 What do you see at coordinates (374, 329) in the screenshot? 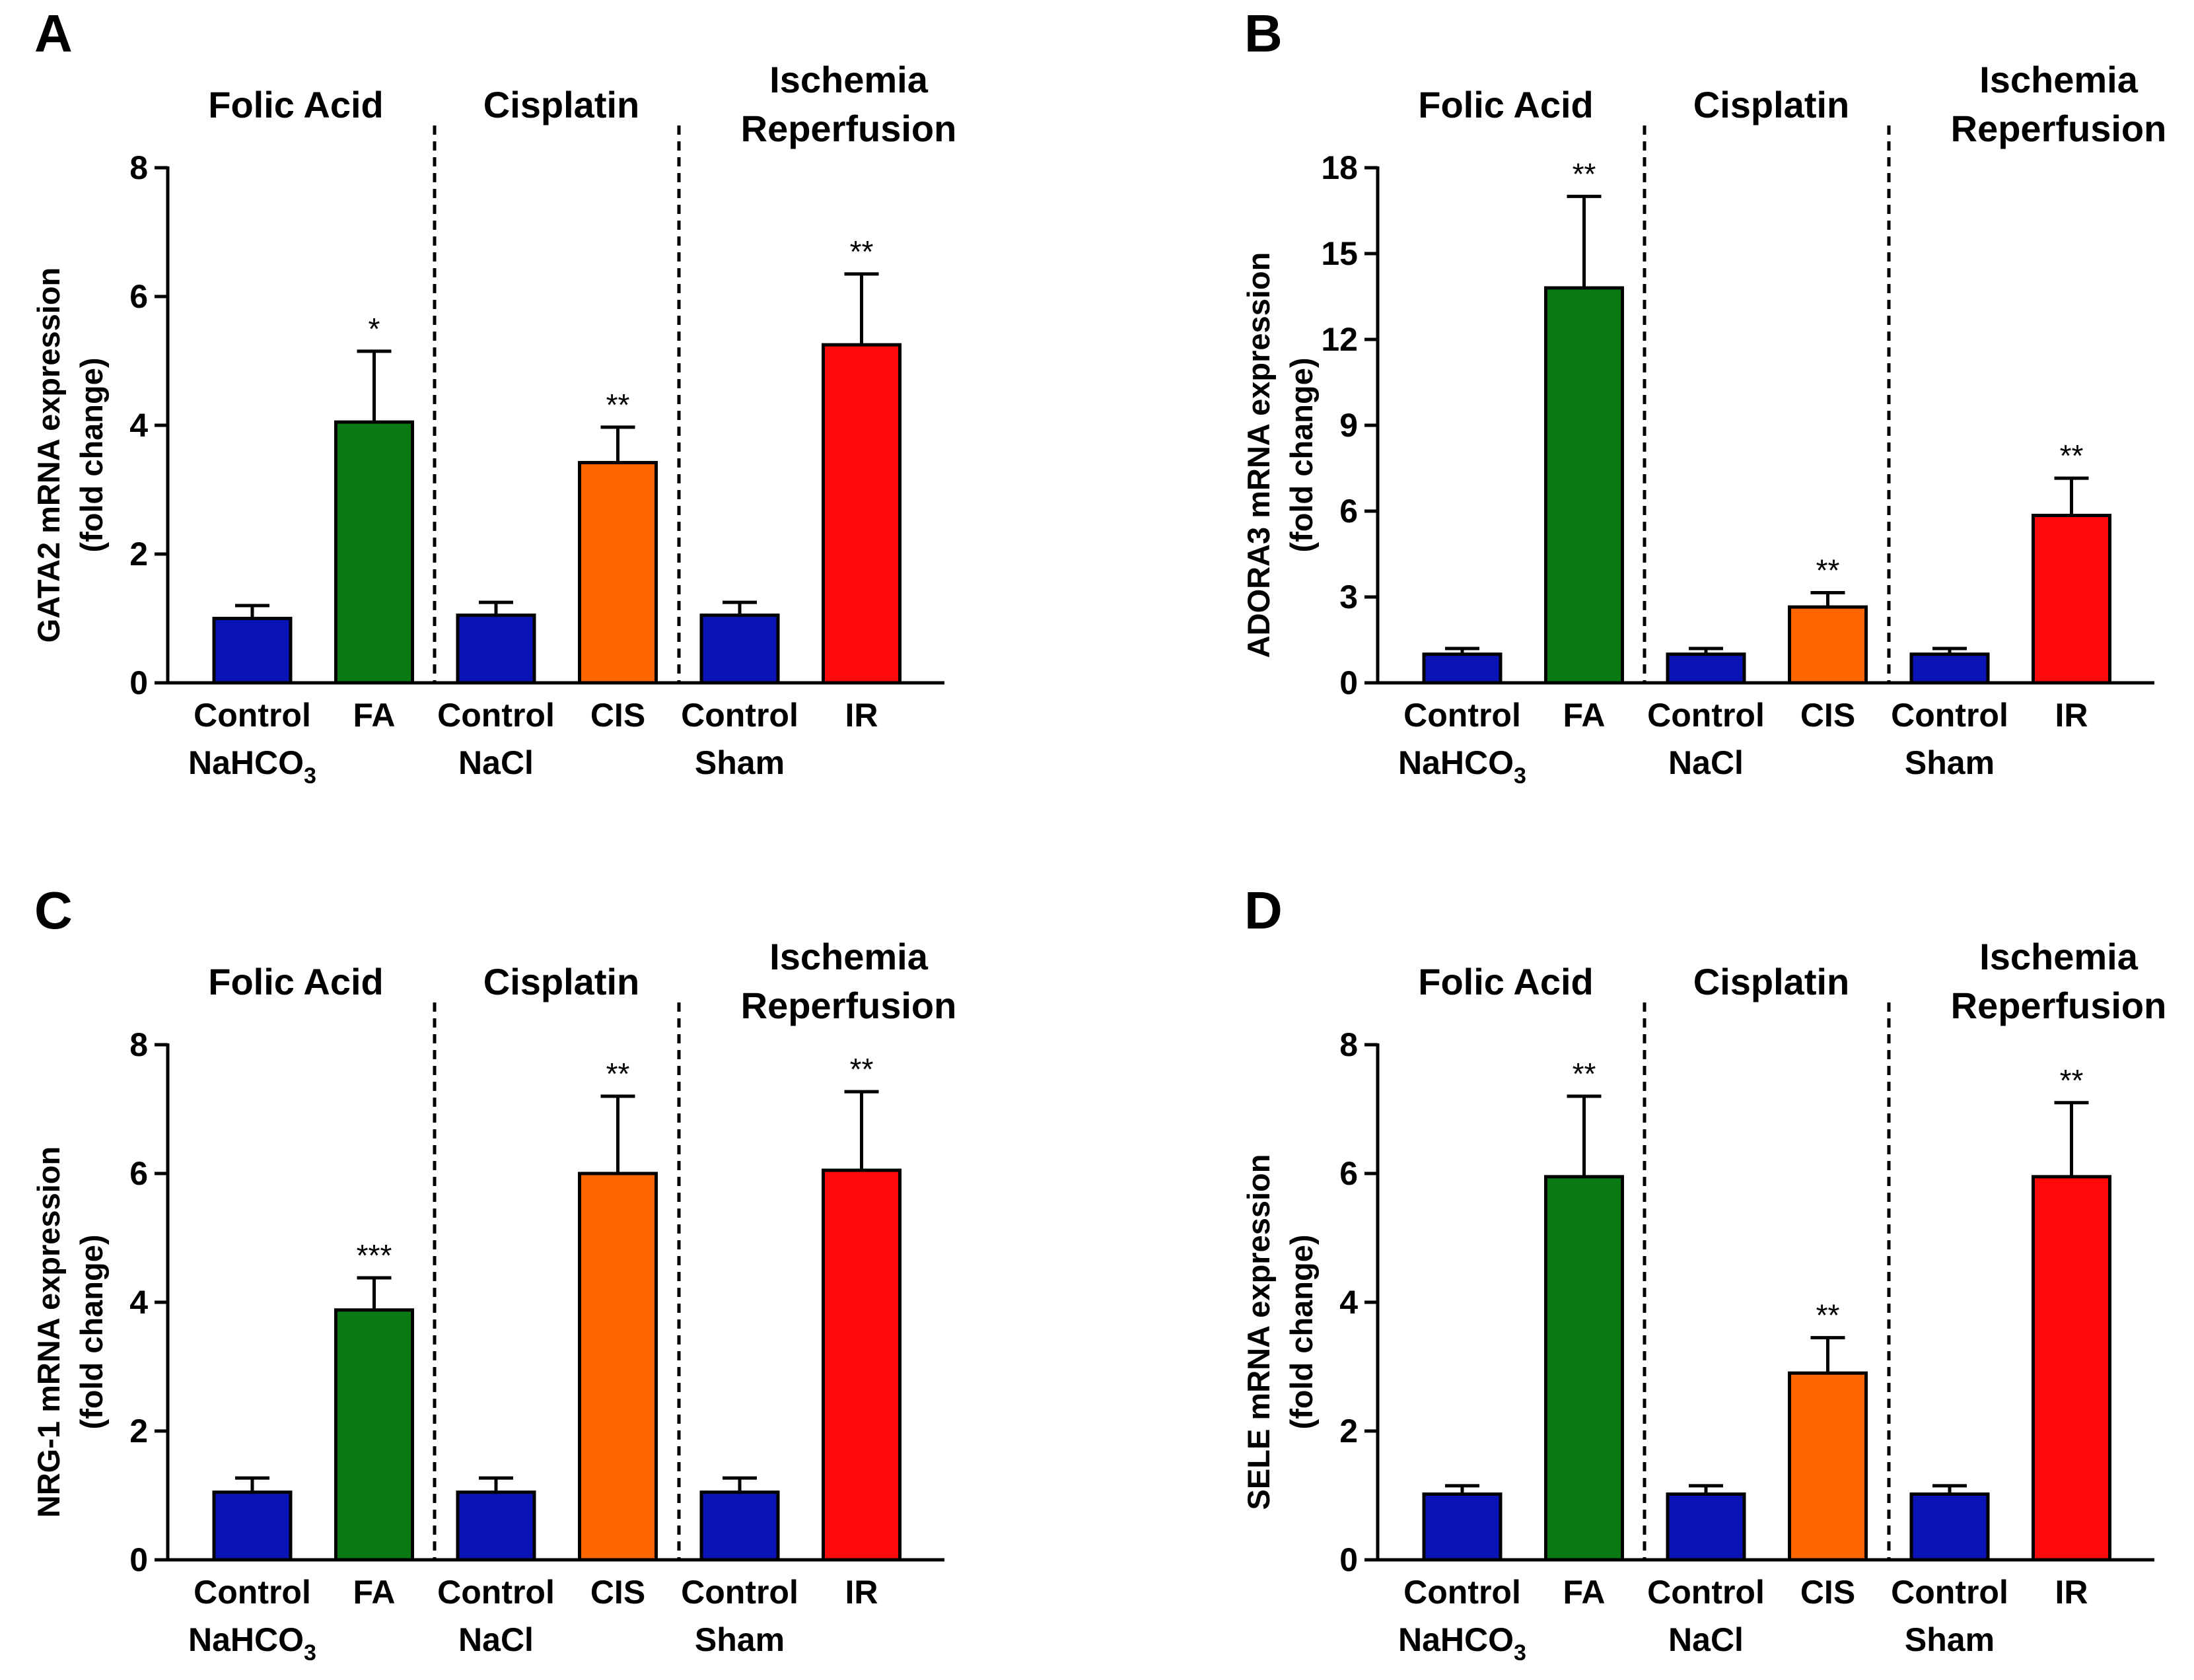
I see `significance-marker: *` at bounding box center [374, 329].